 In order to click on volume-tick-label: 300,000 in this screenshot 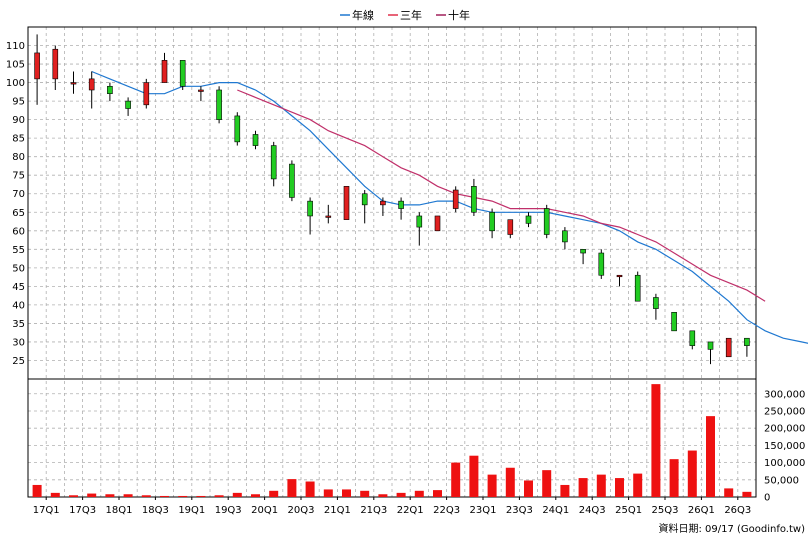, I will do `click(784, 394)`.